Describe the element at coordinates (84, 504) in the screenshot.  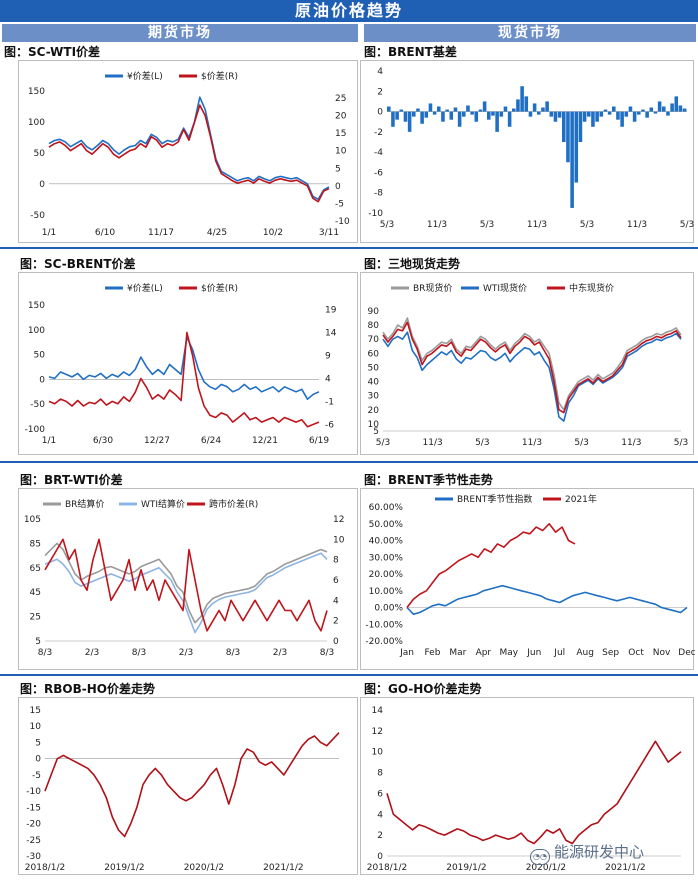
I see `legend-label: BR结算价` at that location.